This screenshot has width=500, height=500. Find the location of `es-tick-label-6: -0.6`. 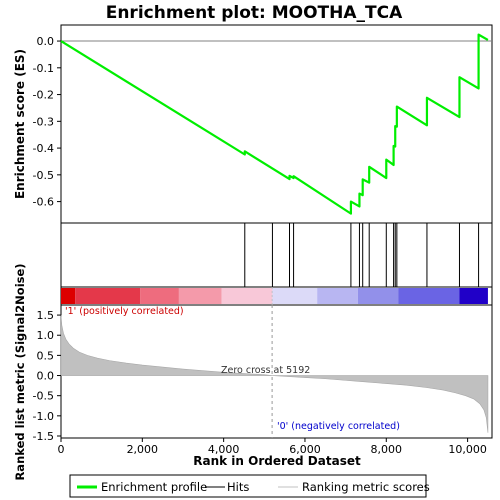

es-tick-label-6: -0.6 is located at coordinates (43, 202).